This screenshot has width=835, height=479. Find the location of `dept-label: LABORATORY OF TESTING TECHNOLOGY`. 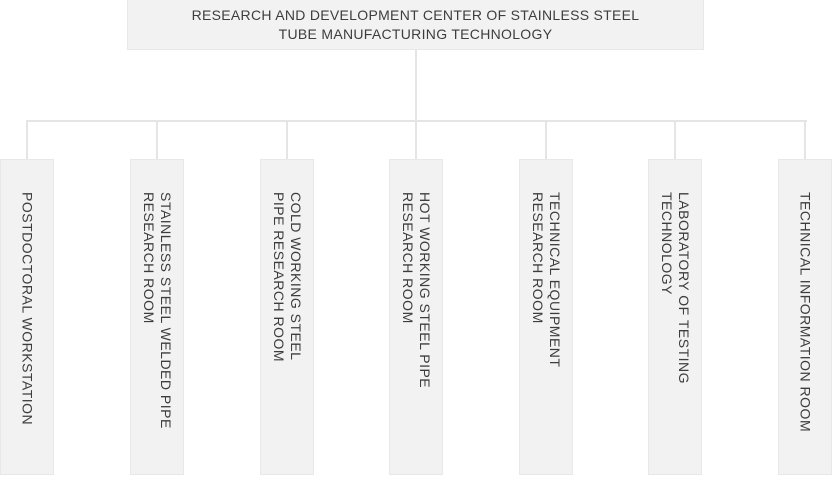

dept-label: LABORATORY OF TESTING TECHNOLOGY is located at coordinates (675, 288).